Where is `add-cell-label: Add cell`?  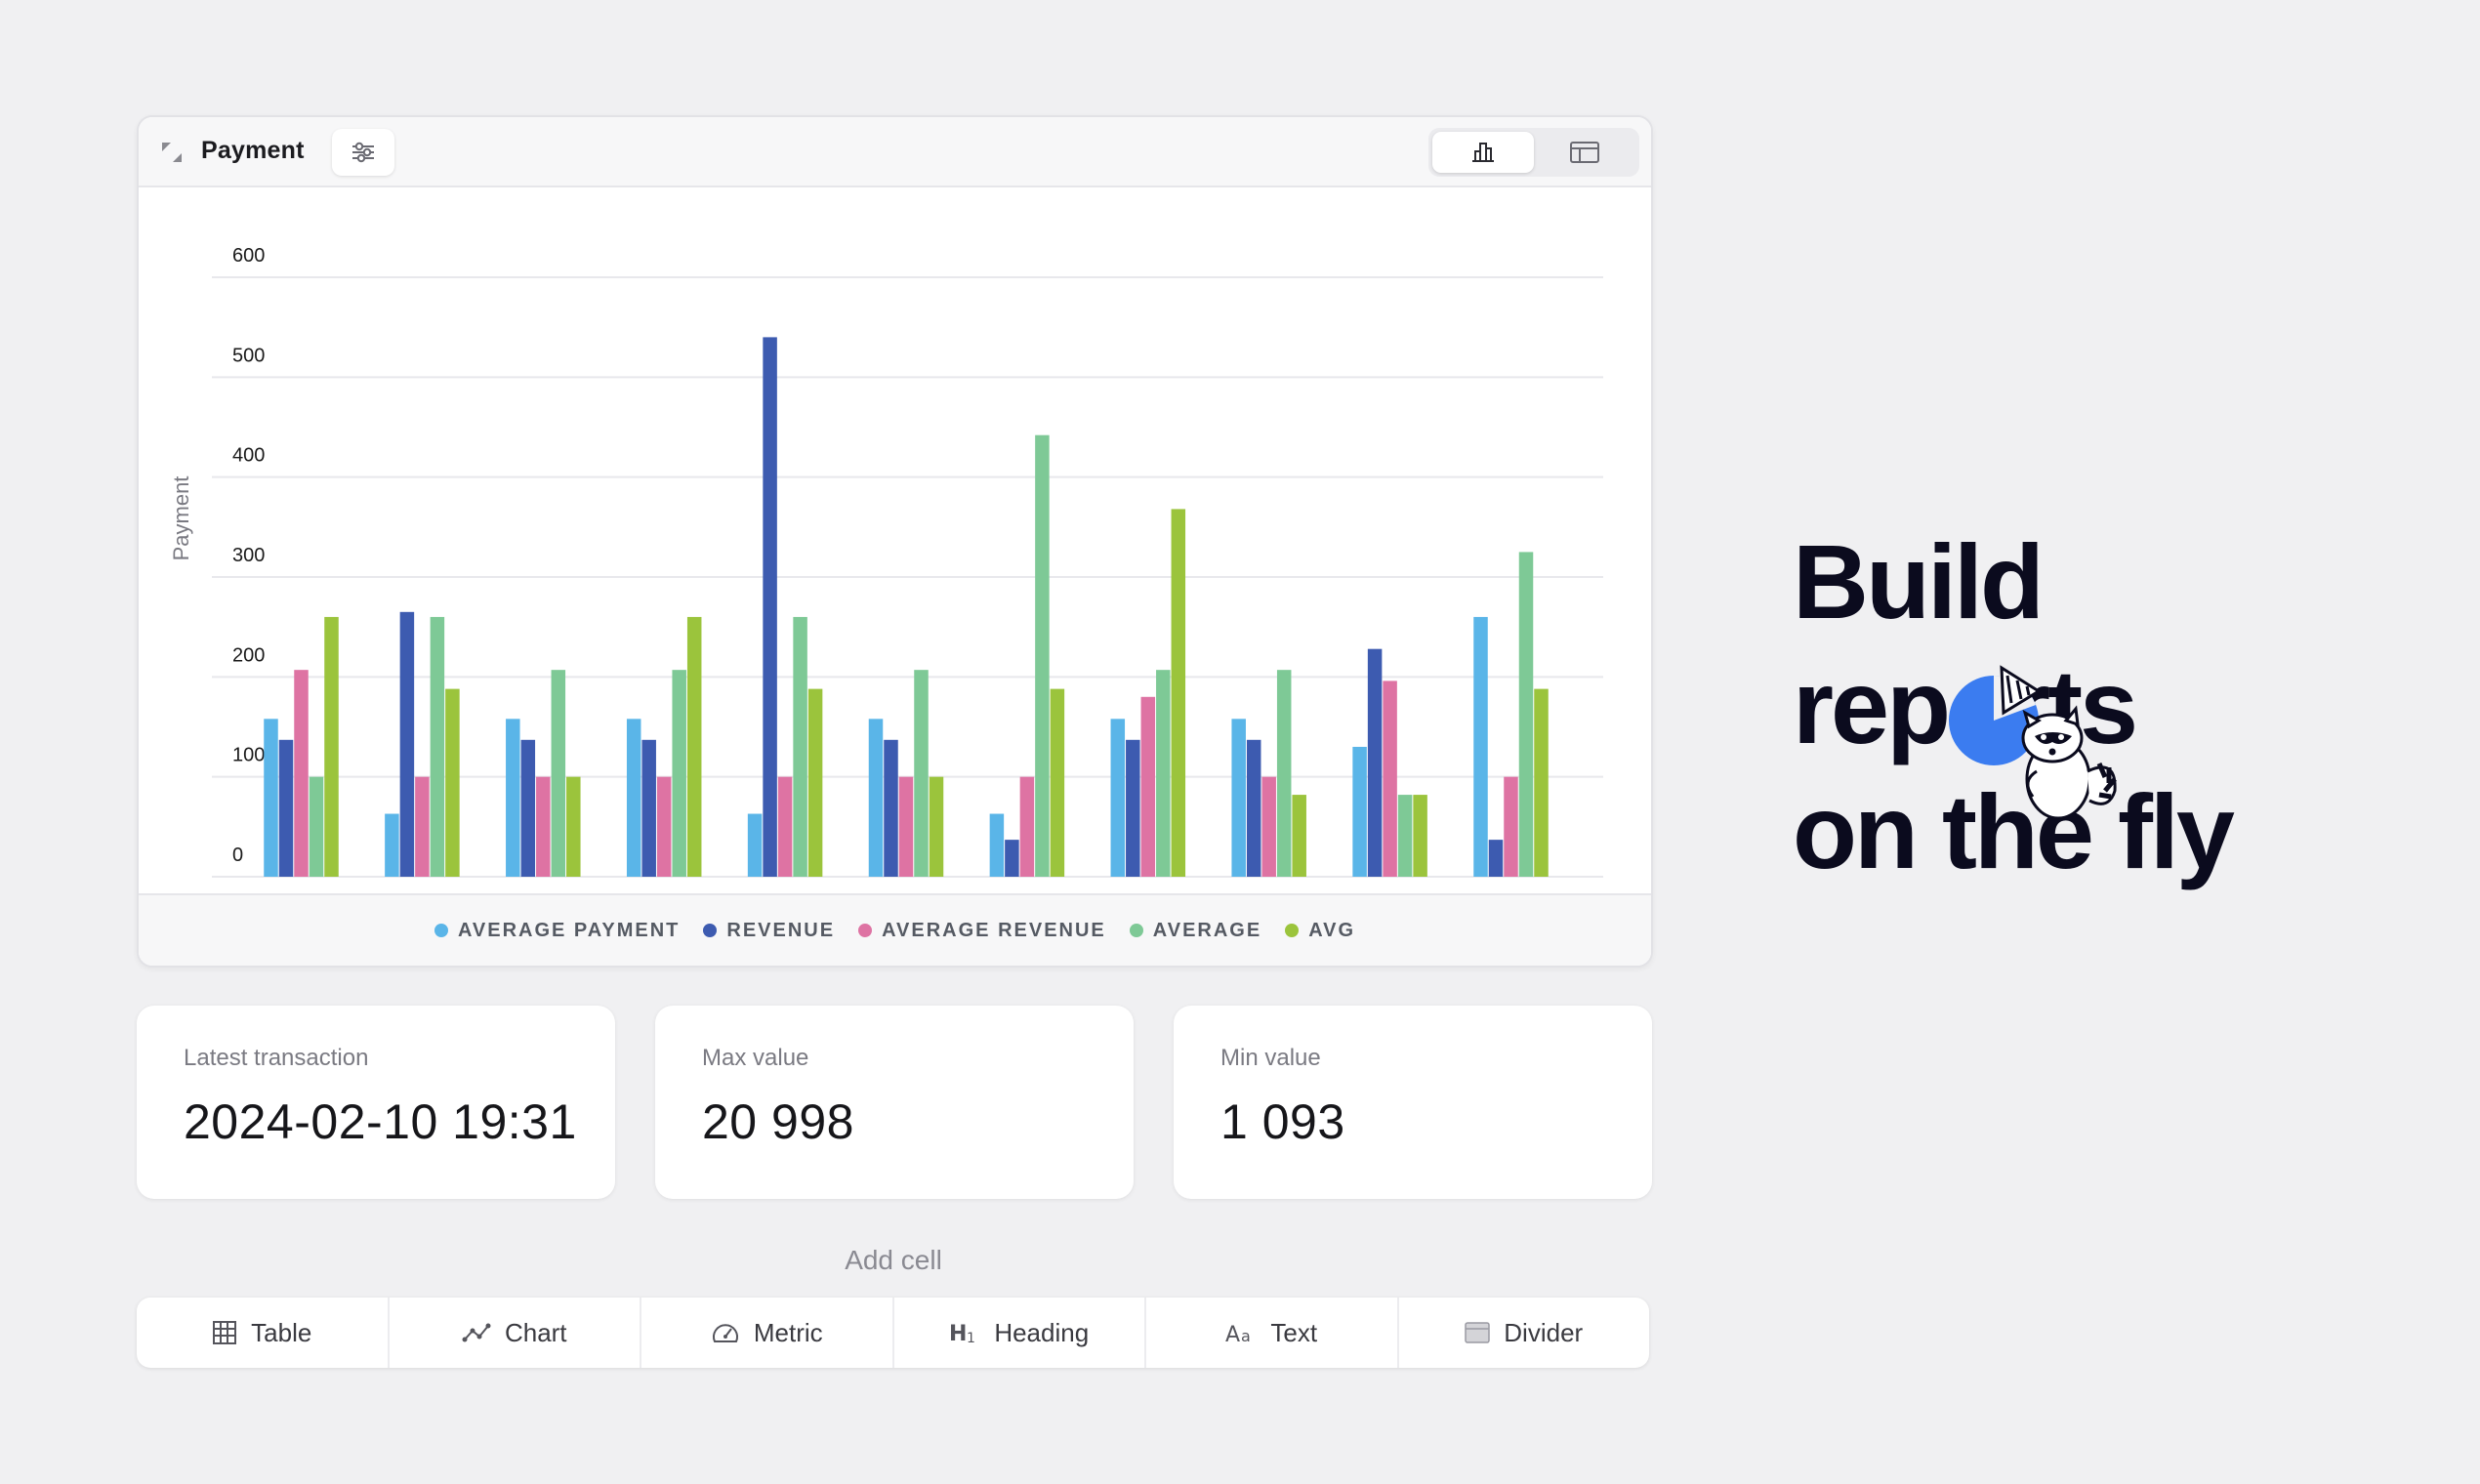 add-cell-label: Add cell is located at coordinates (893, 1260).